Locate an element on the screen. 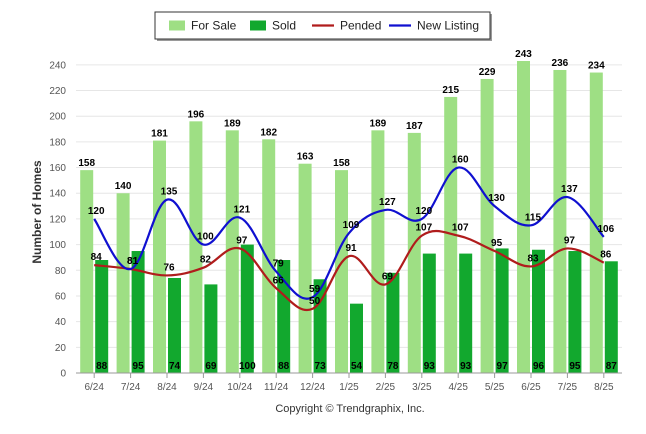 This screenshot has height=434, width=646. label-new-listing: 120 is located at coordinates (423, 211).